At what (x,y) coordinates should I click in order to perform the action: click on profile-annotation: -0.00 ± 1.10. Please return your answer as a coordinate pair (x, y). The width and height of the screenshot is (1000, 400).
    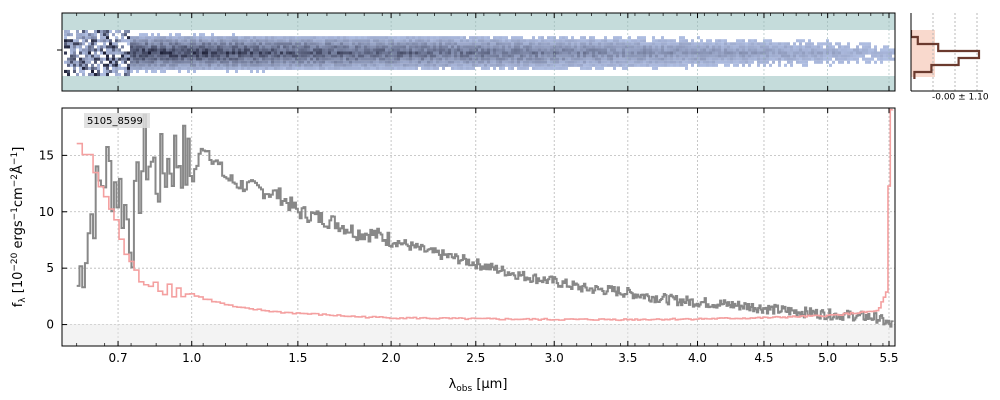
    Looking at the image, I should click on (960, 98).